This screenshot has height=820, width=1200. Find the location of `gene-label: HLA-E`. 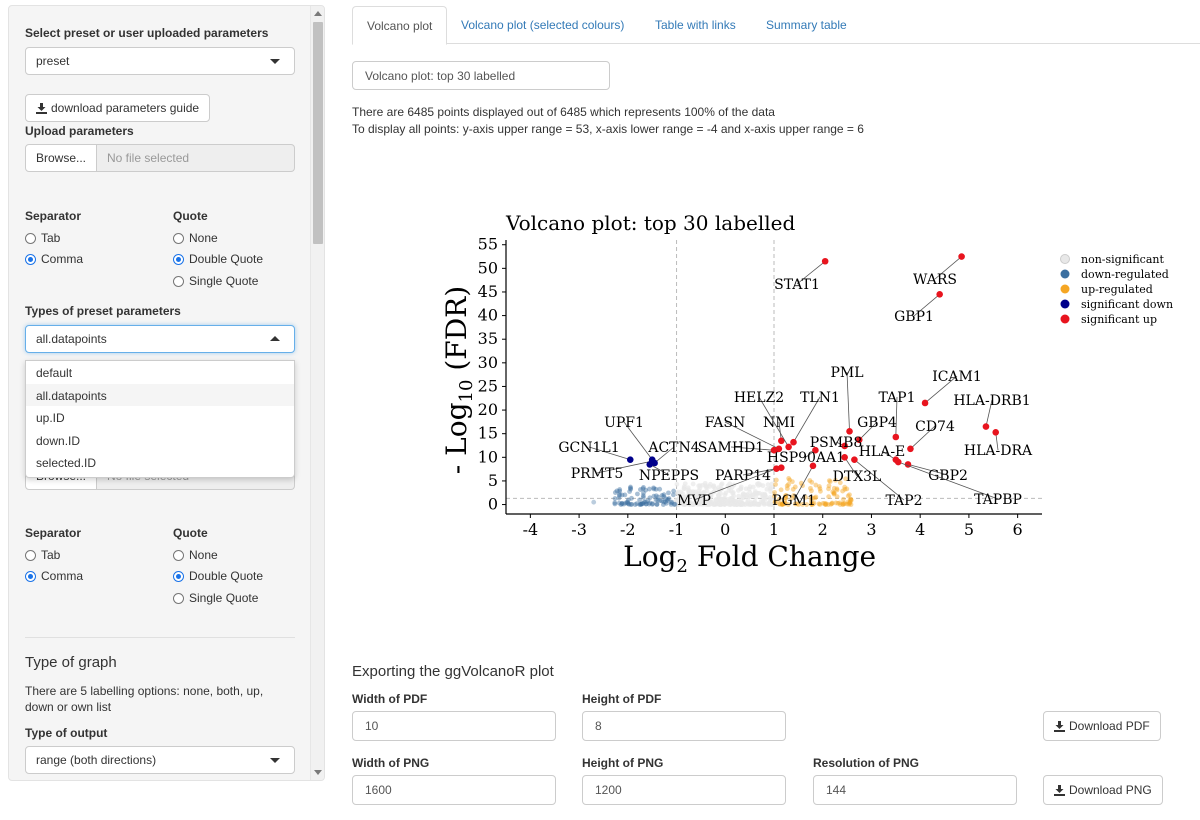

gene-label: HLA-E is located at coordinates (882, 452).